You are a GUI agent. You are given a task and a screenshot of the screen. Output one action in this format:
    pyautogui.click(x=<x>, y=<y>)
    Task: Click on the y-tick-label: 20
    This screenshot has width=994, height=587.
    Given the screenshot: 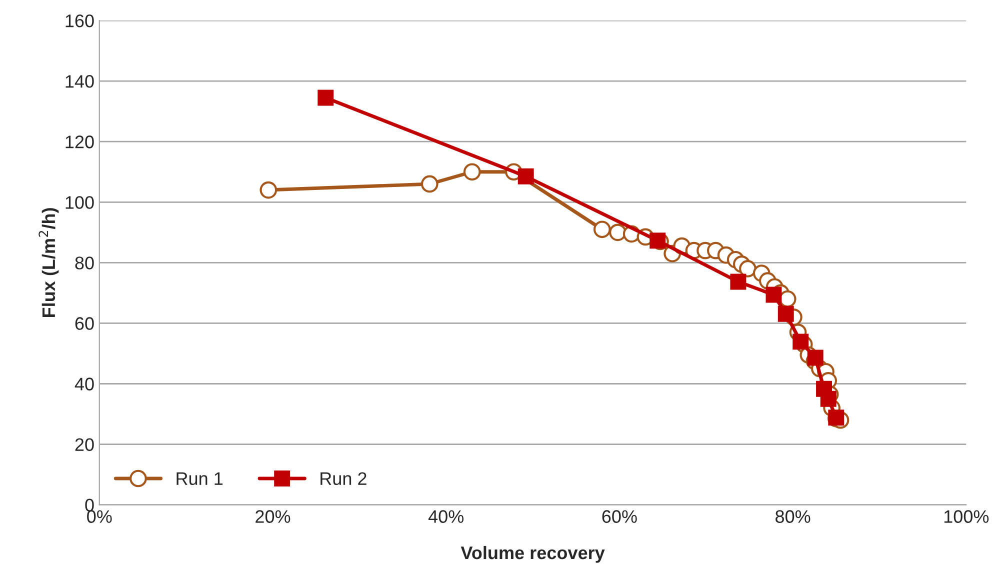 What is the action you would take?
    pyautogui.click(x=84, y=445)
    